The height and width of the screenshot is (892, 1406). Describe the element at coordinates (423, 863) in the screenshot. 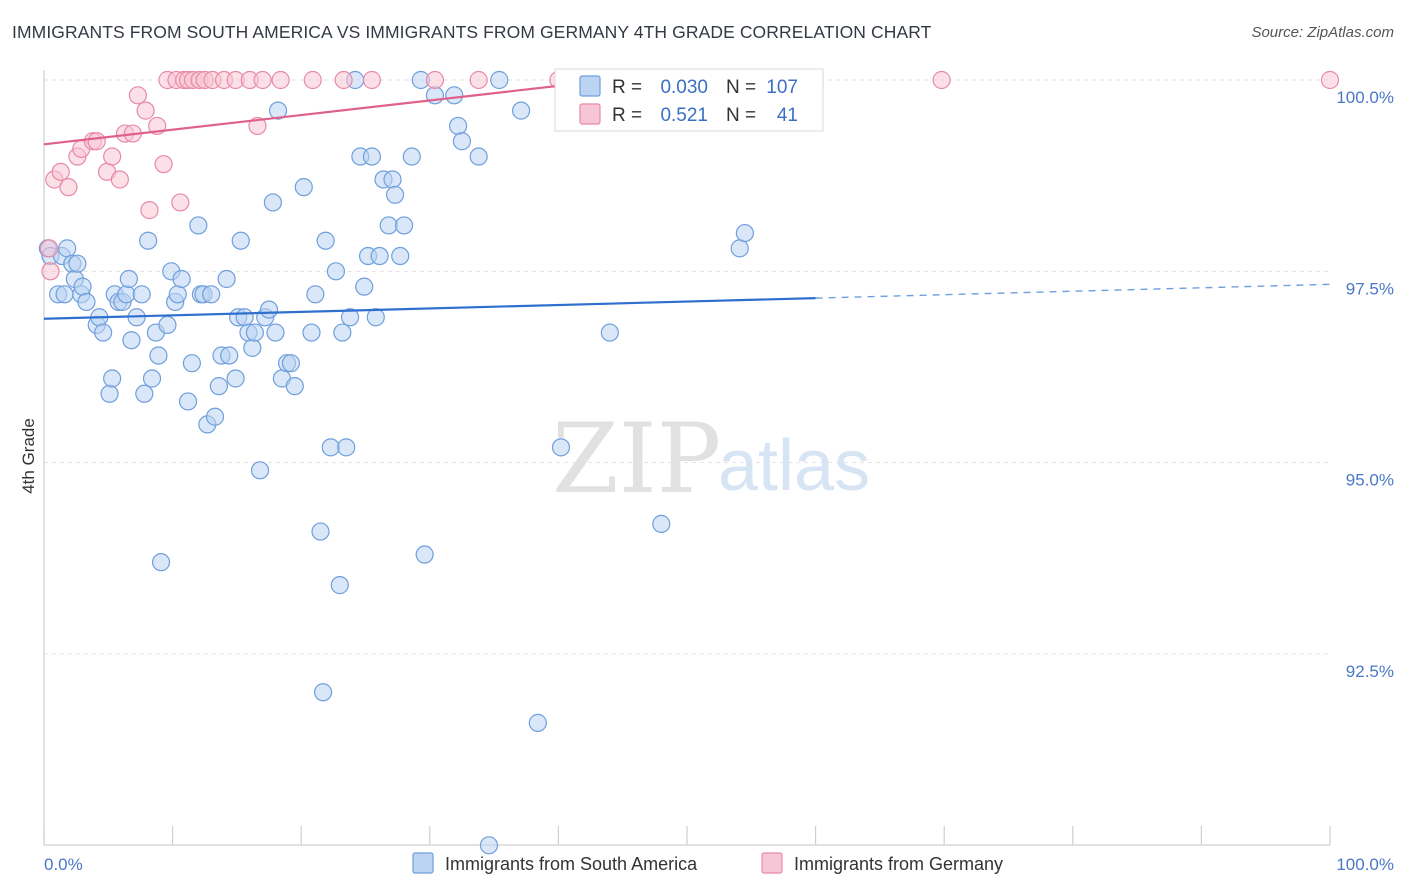

I see `legend-swatch-south-america` at that location.